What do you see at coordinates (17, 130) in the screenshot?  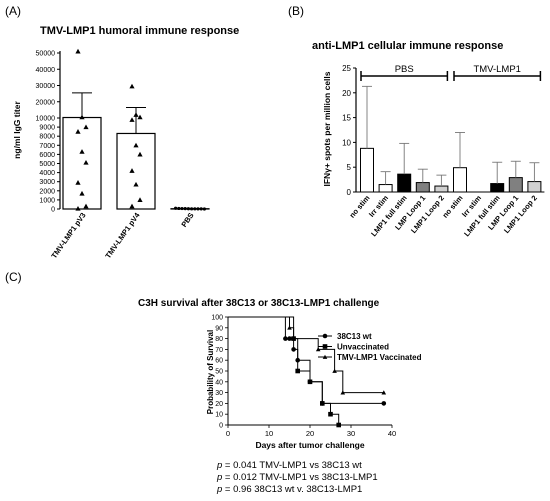 I see `panel-a-ylabel: ng/ml IgG titer` at bounding box center [17, 130].